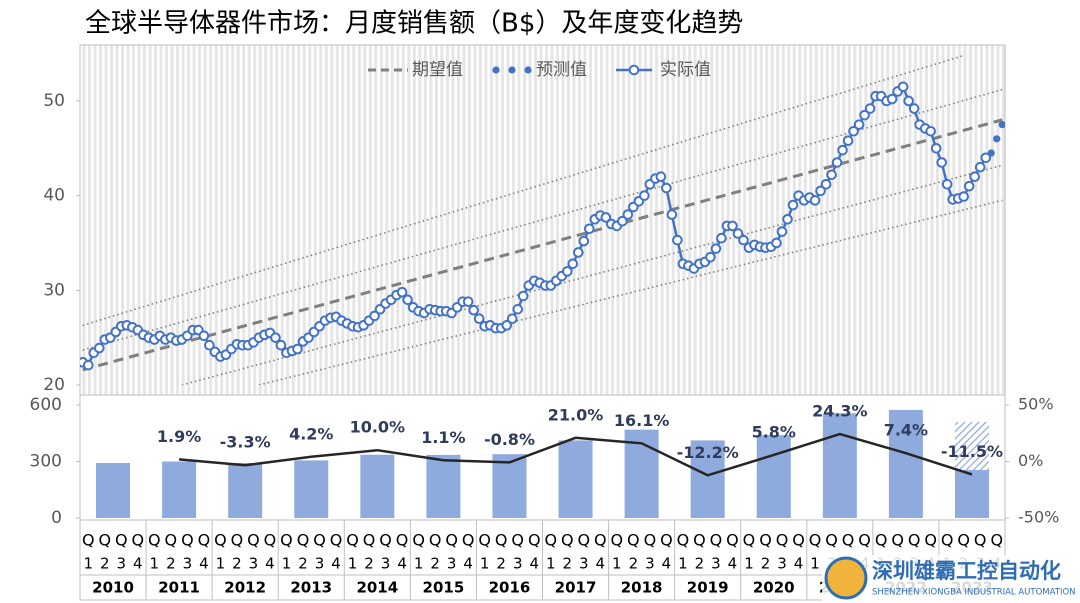  Describe the element at coordinates (528, 70) in the screenshot. I see `legend-swatch` at that location.